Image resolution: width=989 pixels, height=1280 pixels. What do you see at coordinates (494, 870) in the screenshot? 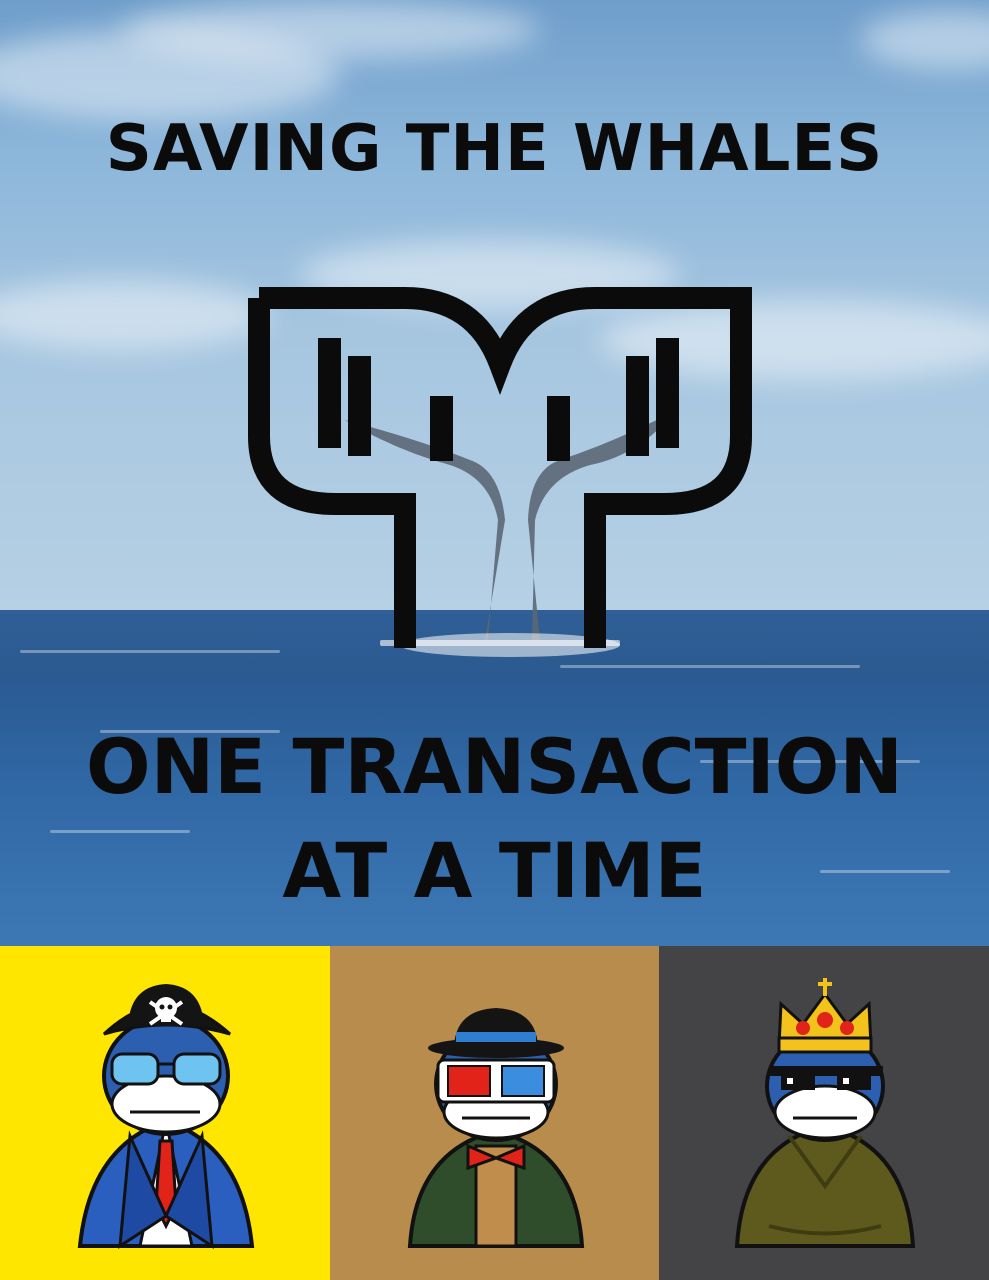
I see `tagline-line-2: AT A TIME` at bounding box center [494, 870].